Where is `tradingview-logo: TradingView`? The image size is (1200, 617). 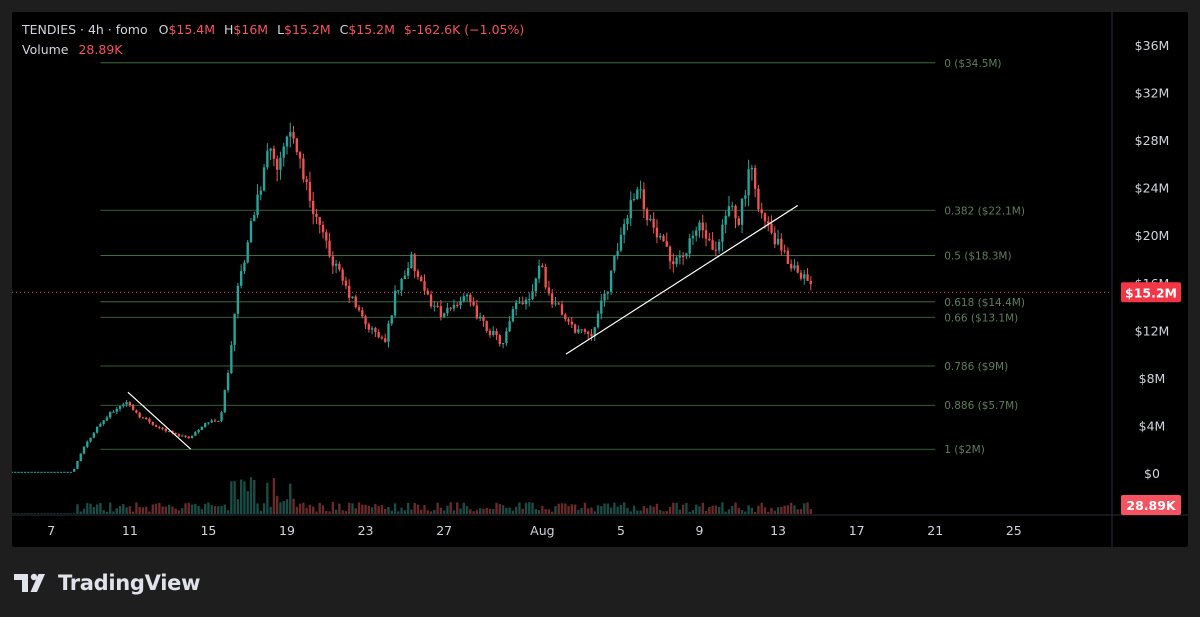
tradingview-logo: TradingView is located at coordinates (107, 583).